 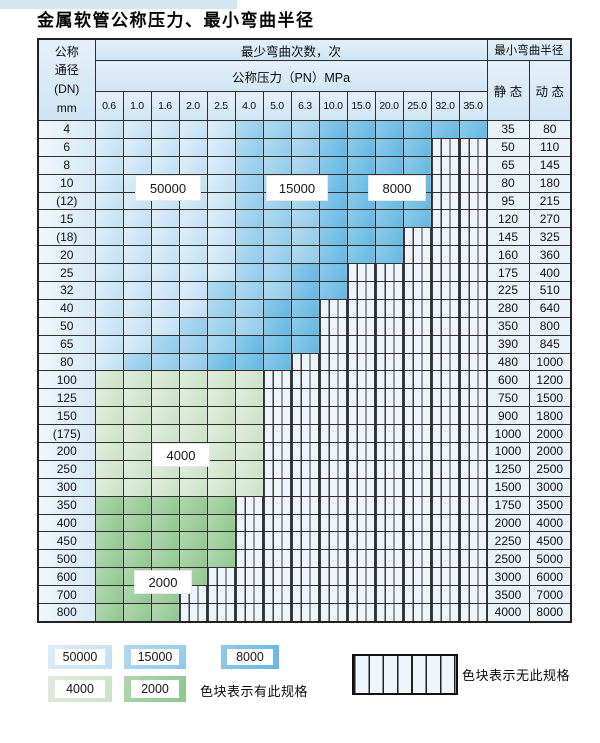 I want to click on table-row: (12) 95 215, so click(x=304, y=201).